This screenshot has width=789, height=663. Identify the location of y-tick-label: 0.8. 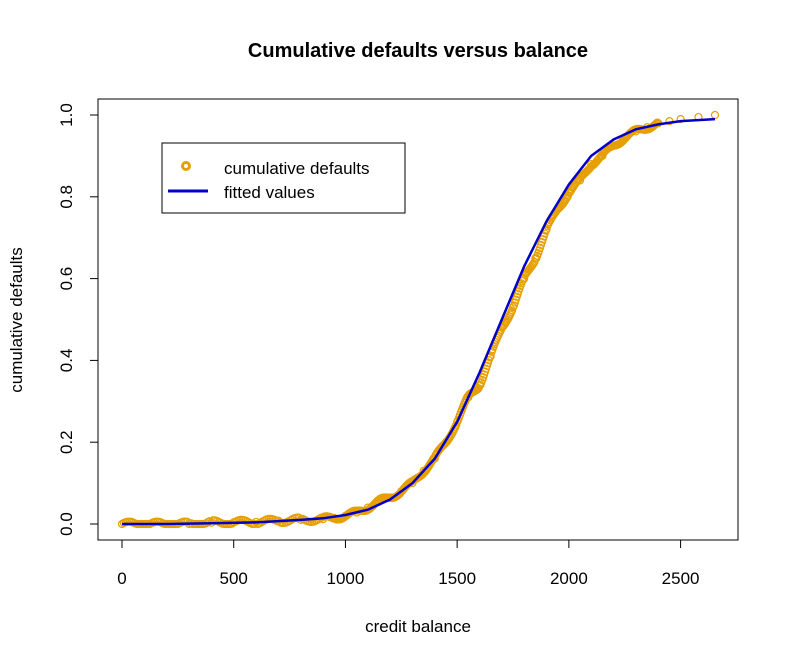
(66, 197).